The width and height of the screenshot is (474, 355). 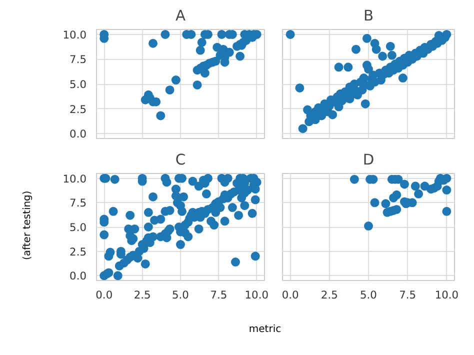 What do you see at coordinates (265, 330) in the screenshot?
I see `x-axis-title: metric` at bounding box center [265, 330].